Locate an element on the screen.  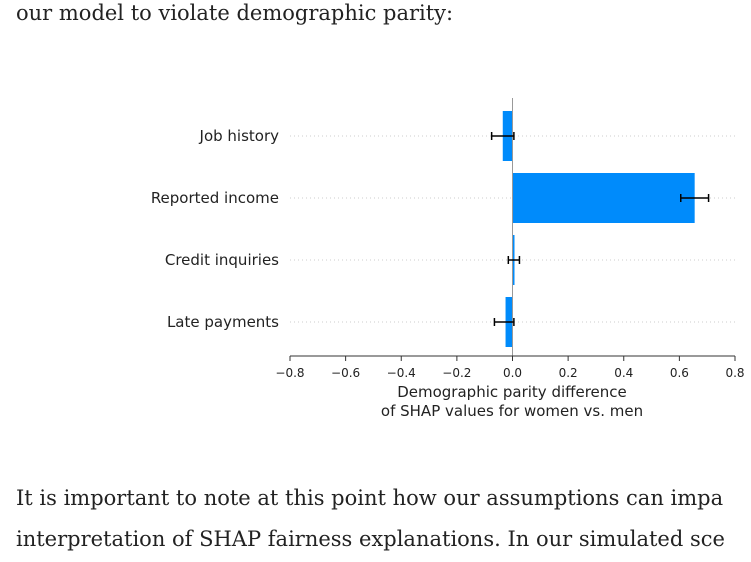
bars is located at coordinates (598, 229).